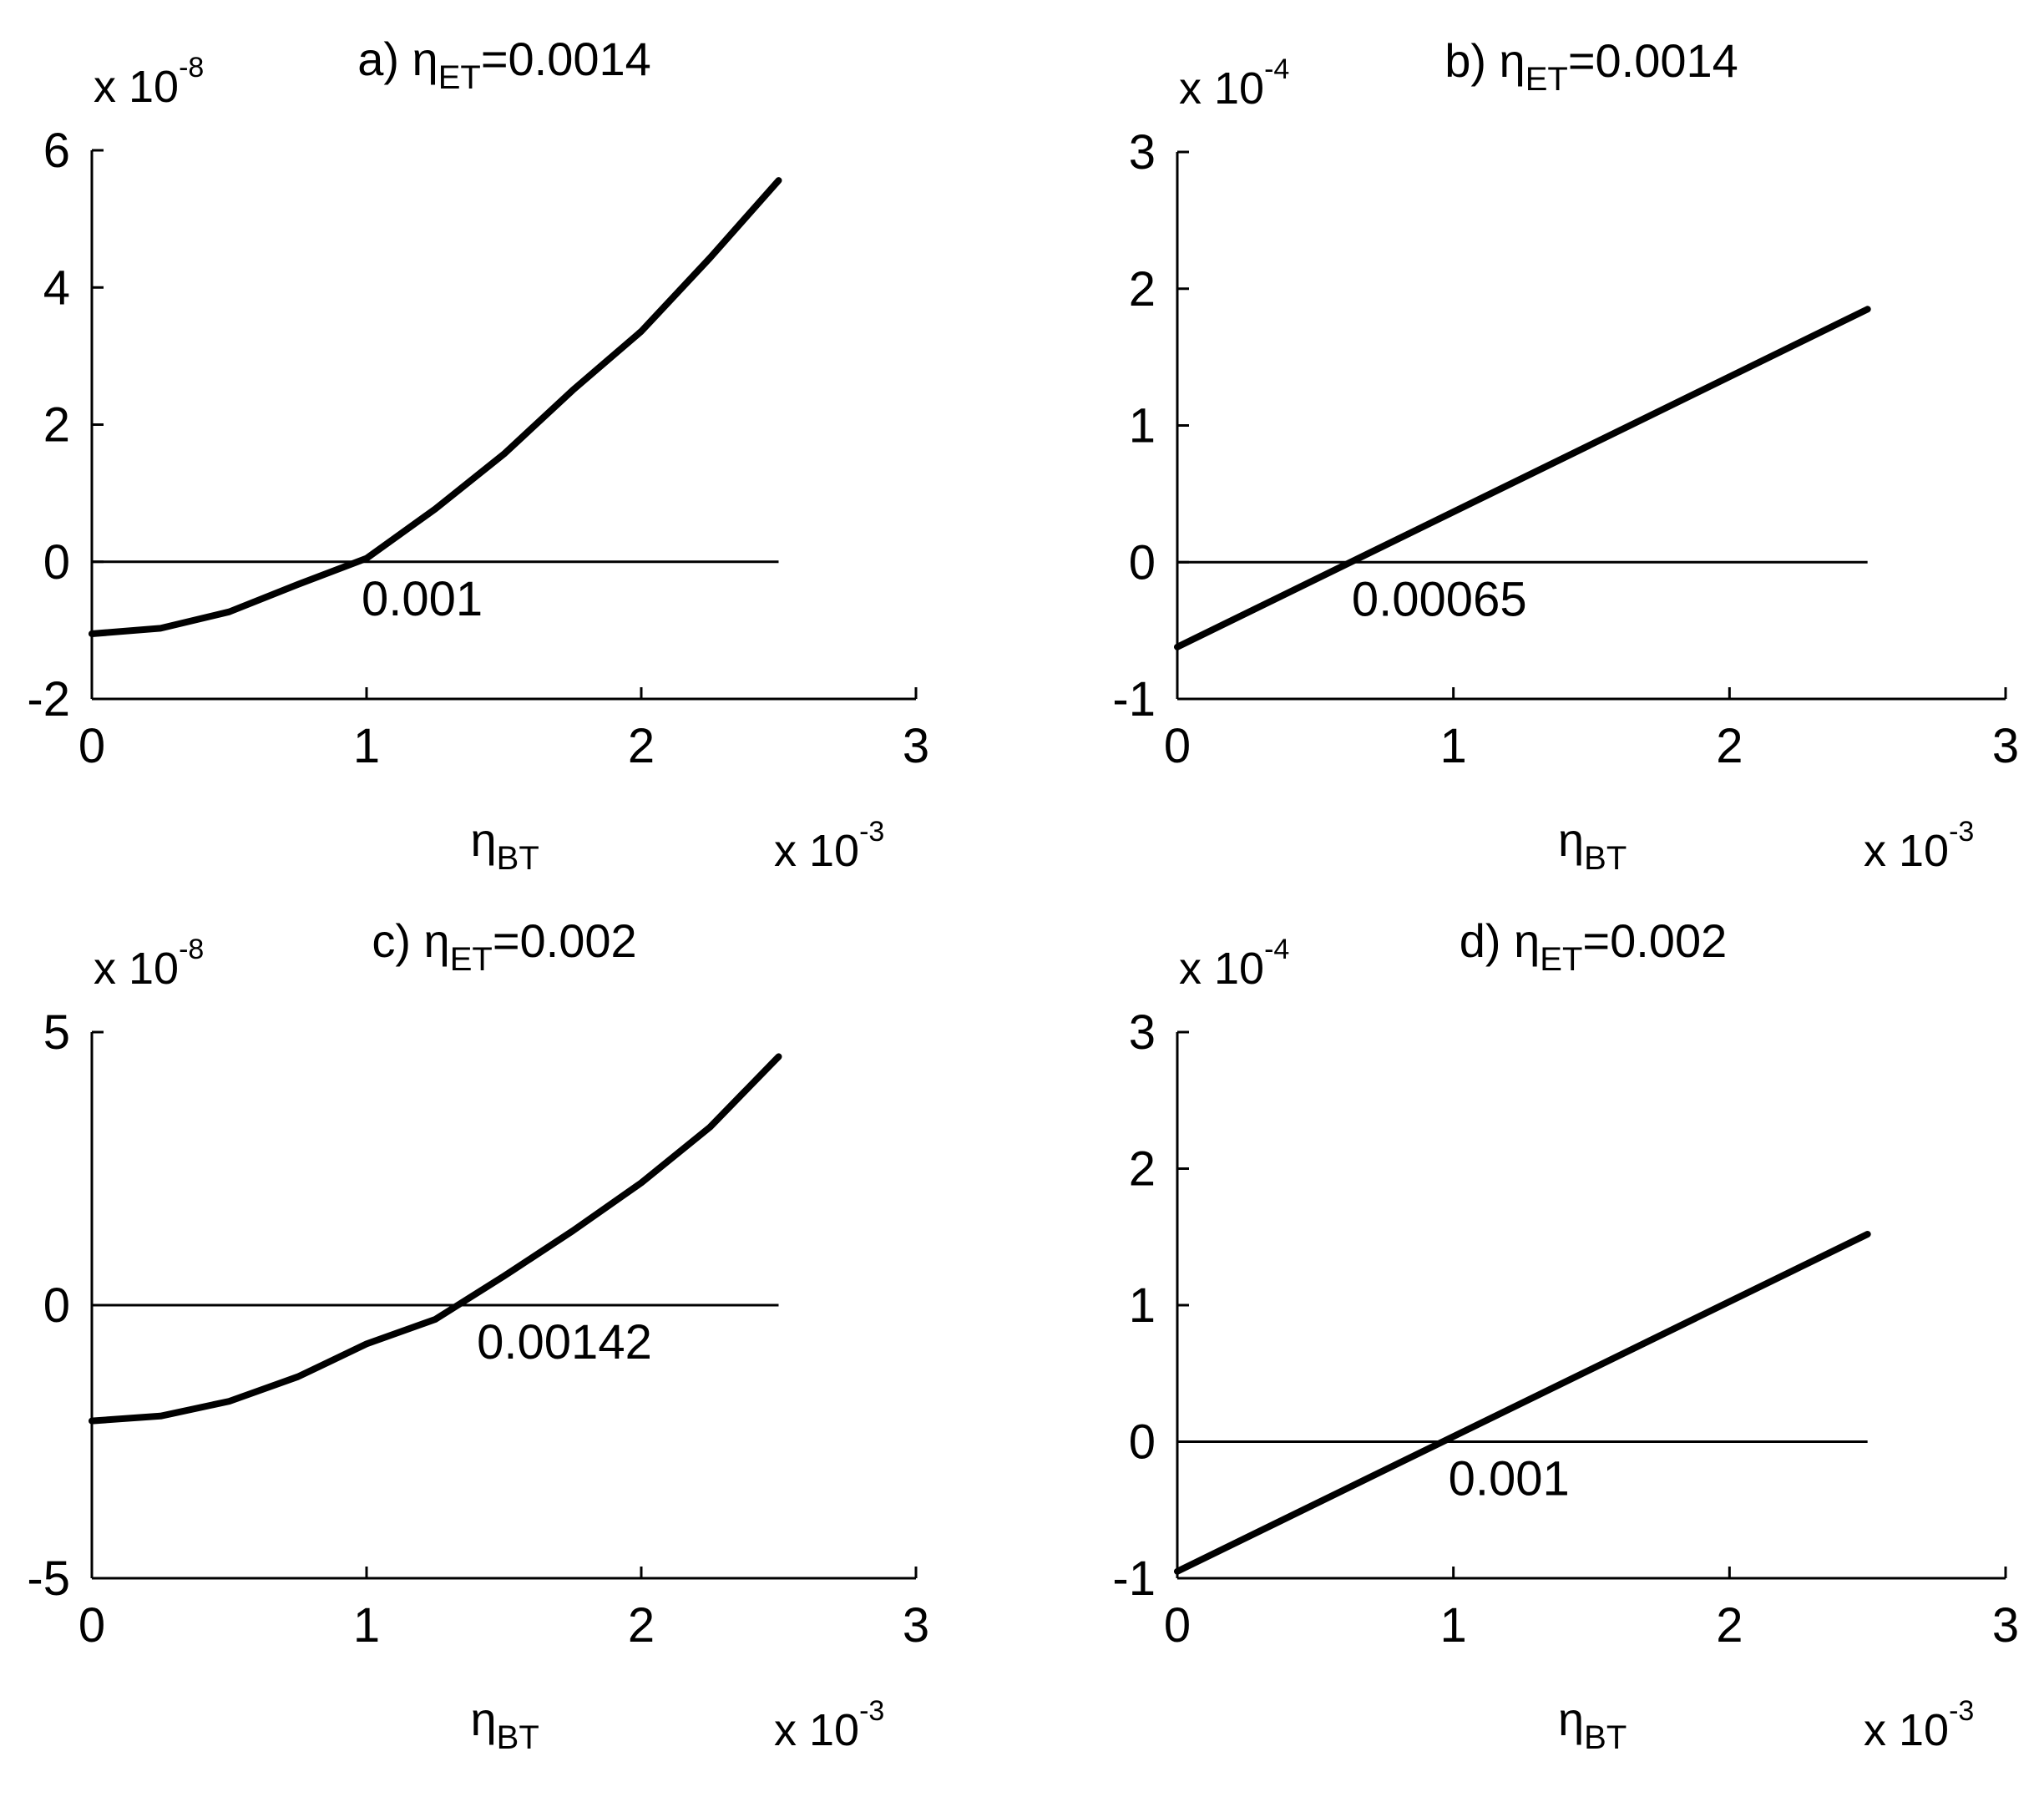  Describe the element at coordinates (397, 940) in the screenshot. I see `title-prefix: c)` at that location.